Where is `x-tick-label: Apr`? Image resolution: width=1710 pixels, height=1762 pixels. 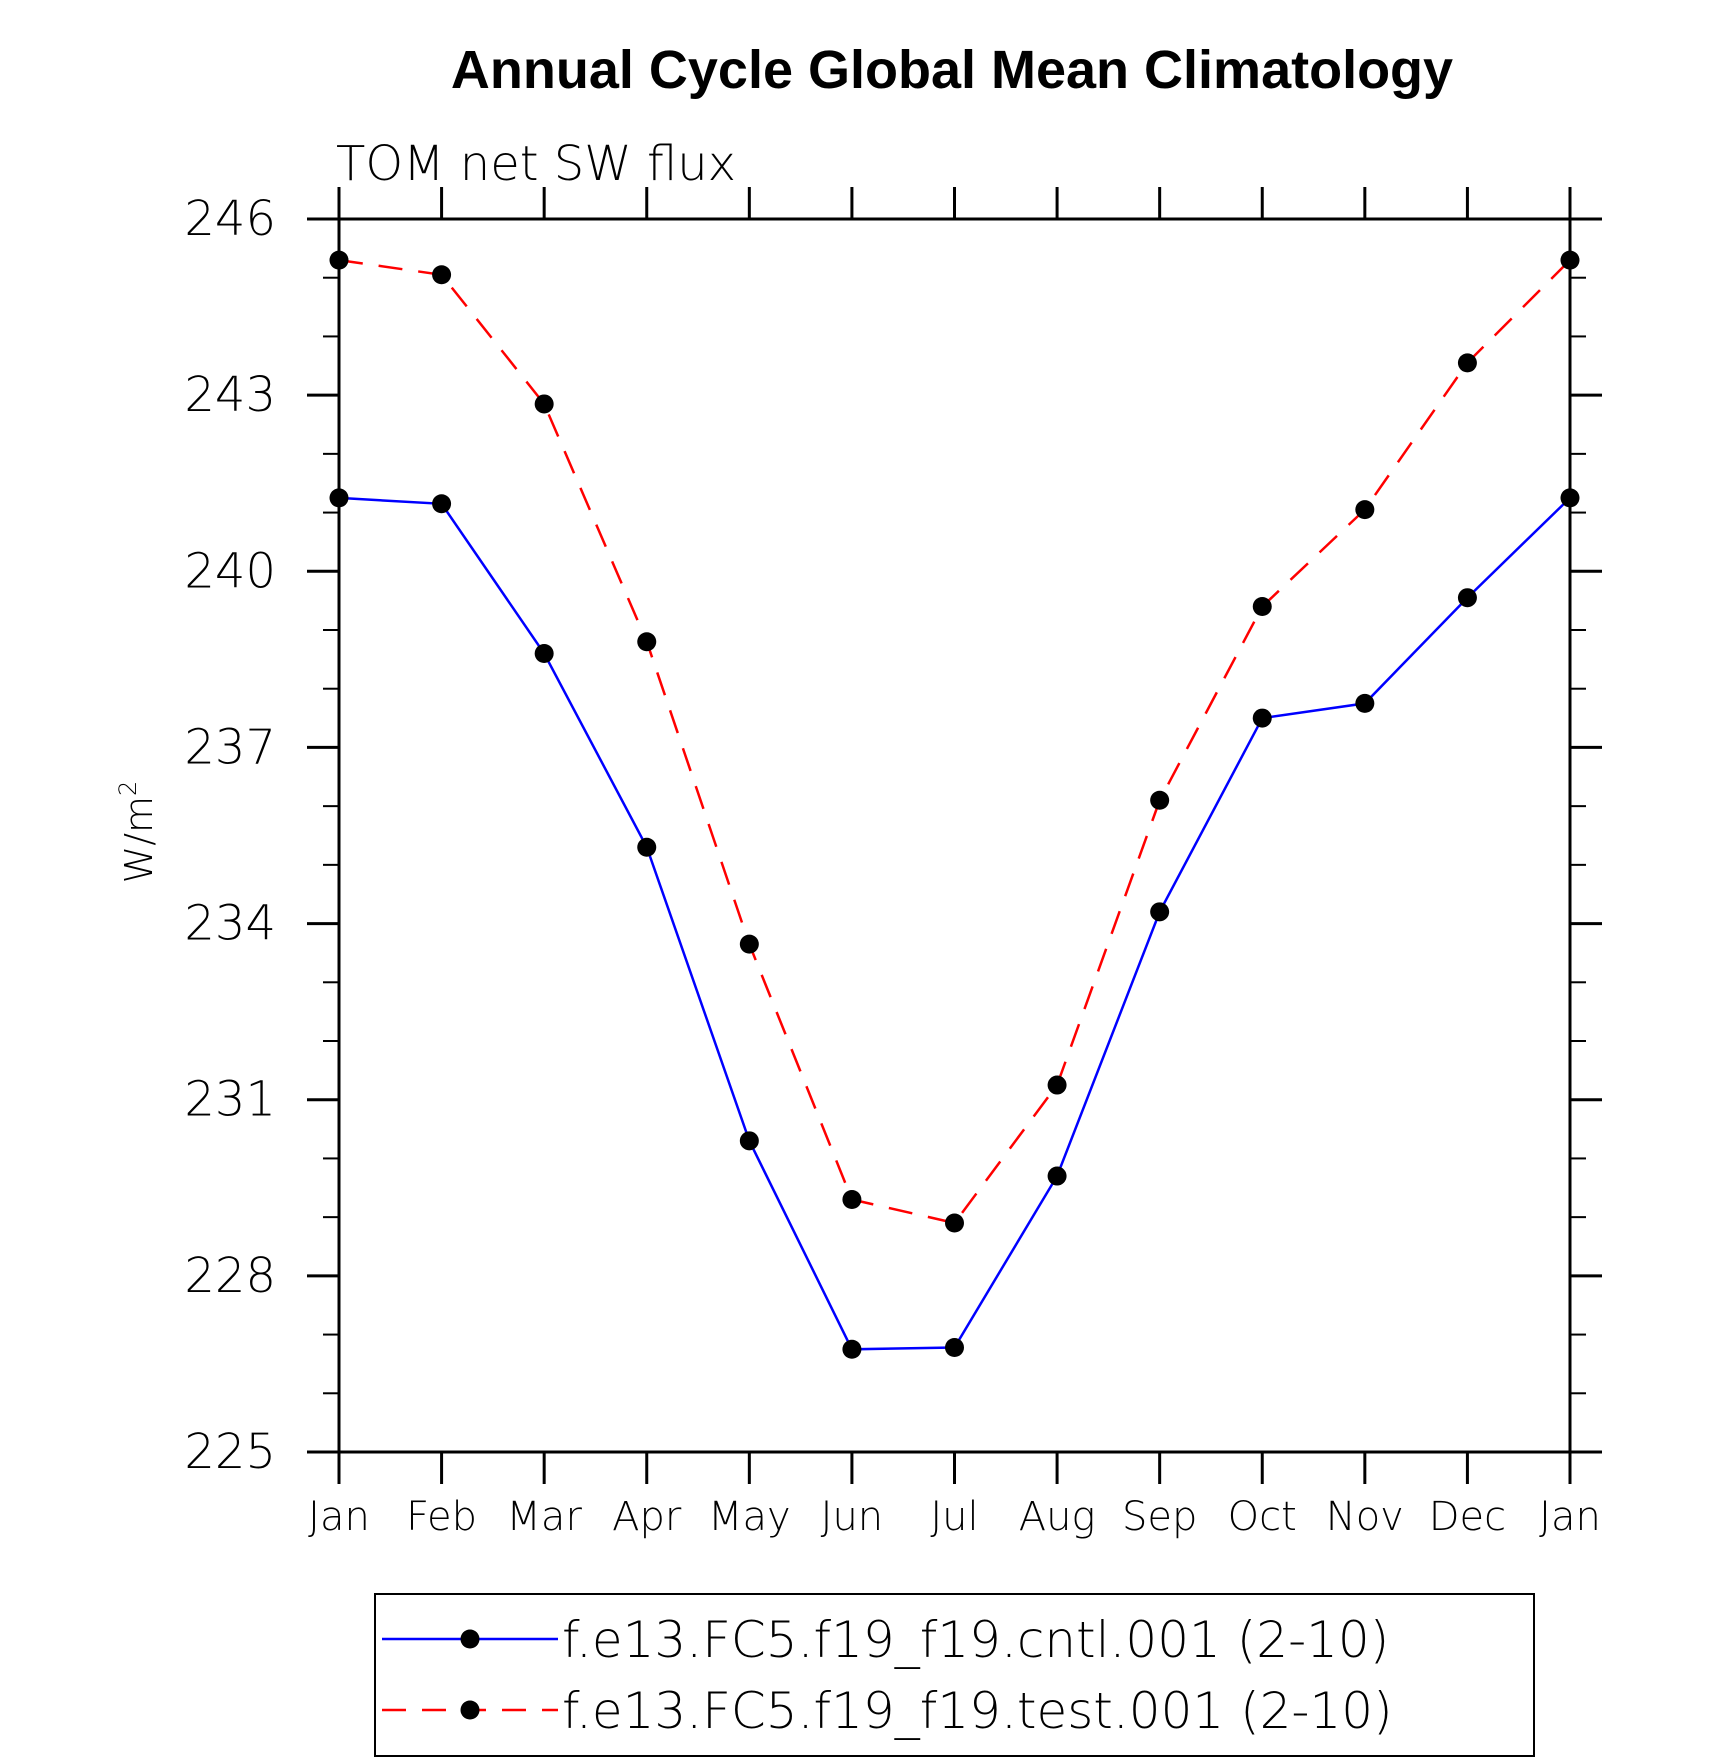 x-tick-label: Apr is located at coordinates (647, 1517).